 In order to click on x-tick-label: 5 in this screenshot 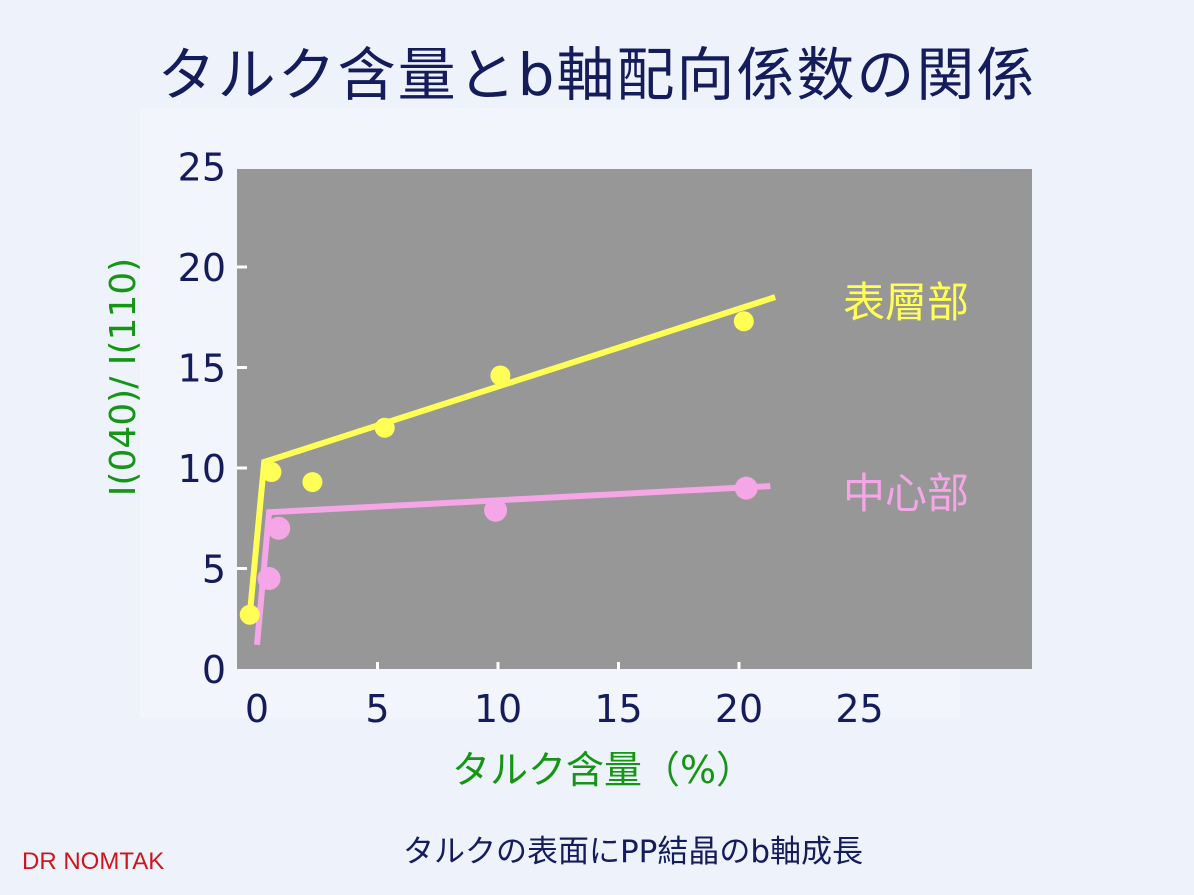, I will do `click(377, 709)`.